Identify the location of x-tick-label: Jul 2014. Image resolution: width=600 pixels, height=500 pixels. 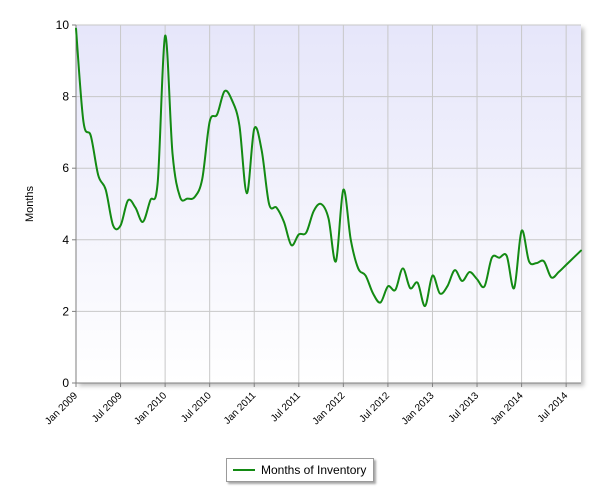
(553, 407).